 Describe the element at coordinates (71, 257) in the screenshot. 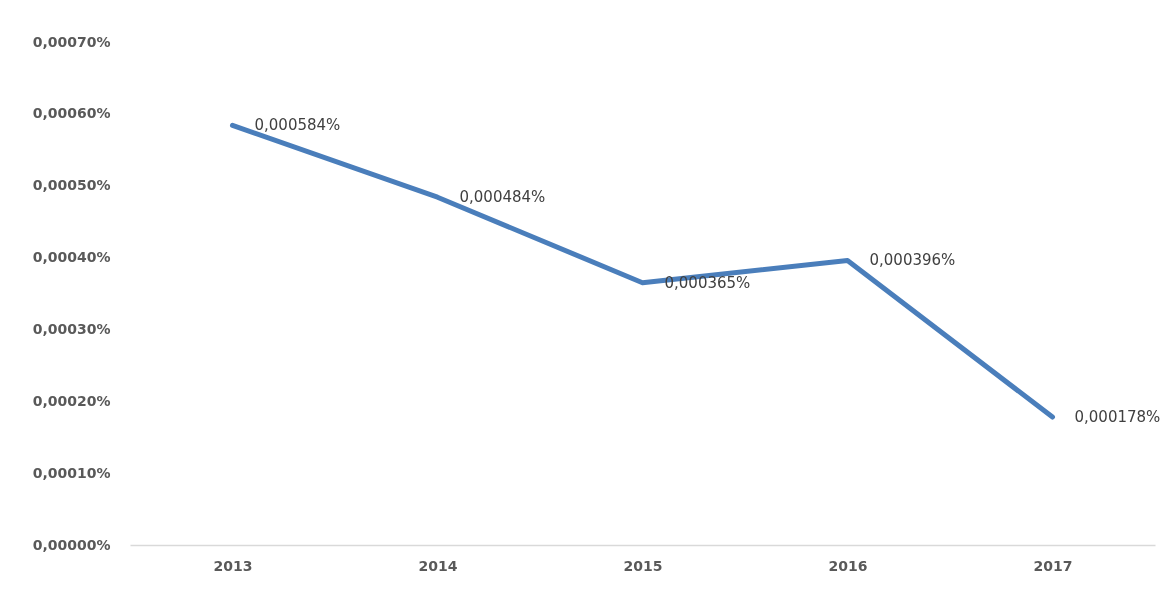

I see `y-tick-label: 0,00040%` at that location.